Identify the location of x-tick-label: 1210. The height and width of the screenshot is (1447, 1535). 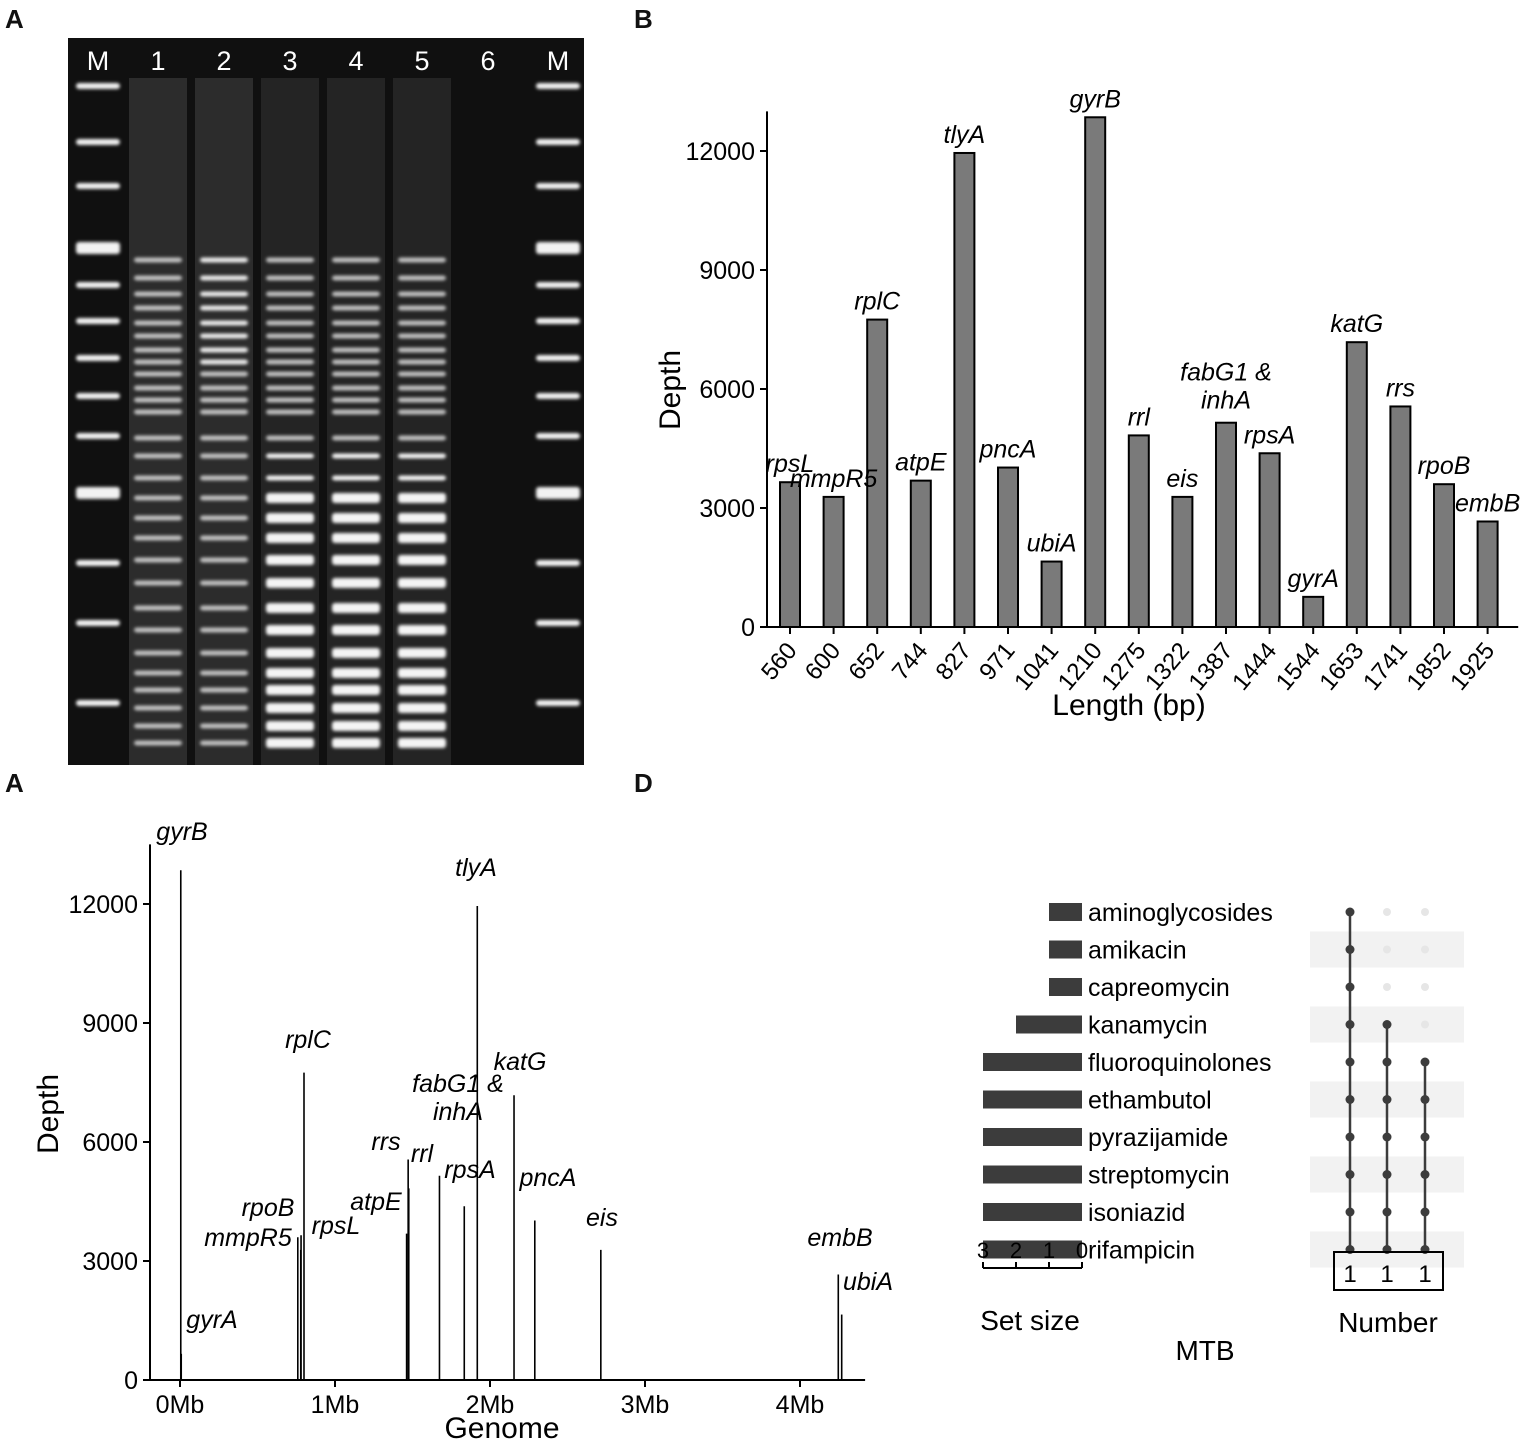
(1080, 667).